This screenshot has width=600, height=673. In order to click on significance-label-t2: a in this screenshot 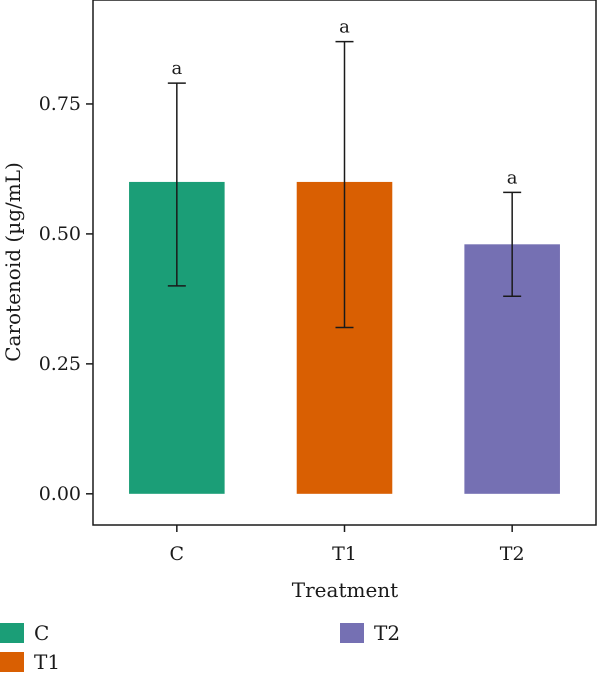, I will do `click(512, 177)`.